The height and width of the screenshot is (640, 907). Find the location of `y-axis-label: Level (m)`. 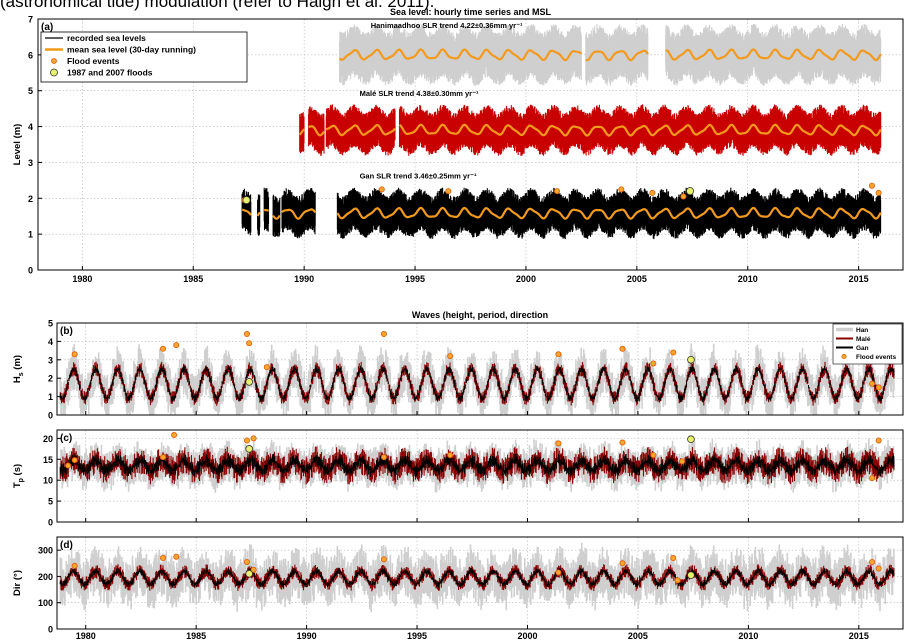

y-axis-label: Level (m) is located at coordinates (17, 145).